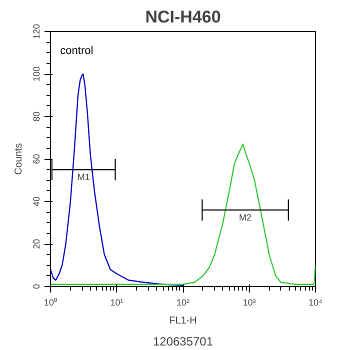  What do you see at coordinates (37, 116) in the screenshot?
I see `y-tick-label: 80` at bounding box center [37, 116].